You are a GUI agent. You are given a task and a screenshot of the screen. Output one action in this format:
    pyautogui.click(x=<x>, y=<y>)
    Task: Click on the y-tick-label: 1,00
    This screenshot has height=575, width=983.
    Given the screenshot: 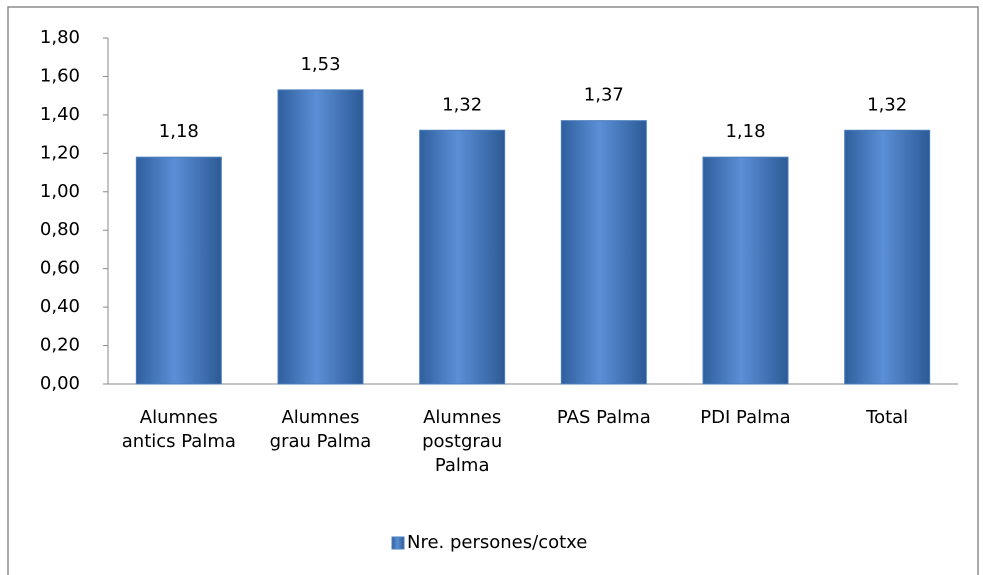 What is the action you would take?
    pyautogui.click(x=60, y=191)
    